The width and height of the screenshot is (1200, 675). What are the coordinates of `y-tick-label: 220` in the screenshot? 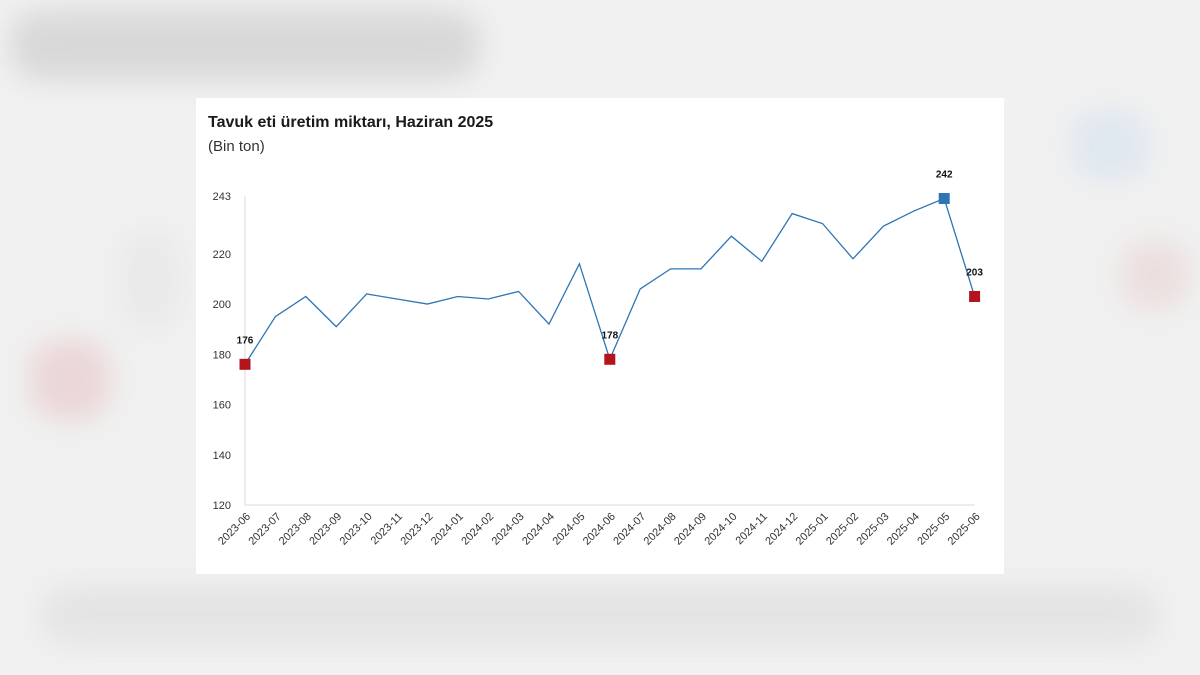 It's located at (222, 255).